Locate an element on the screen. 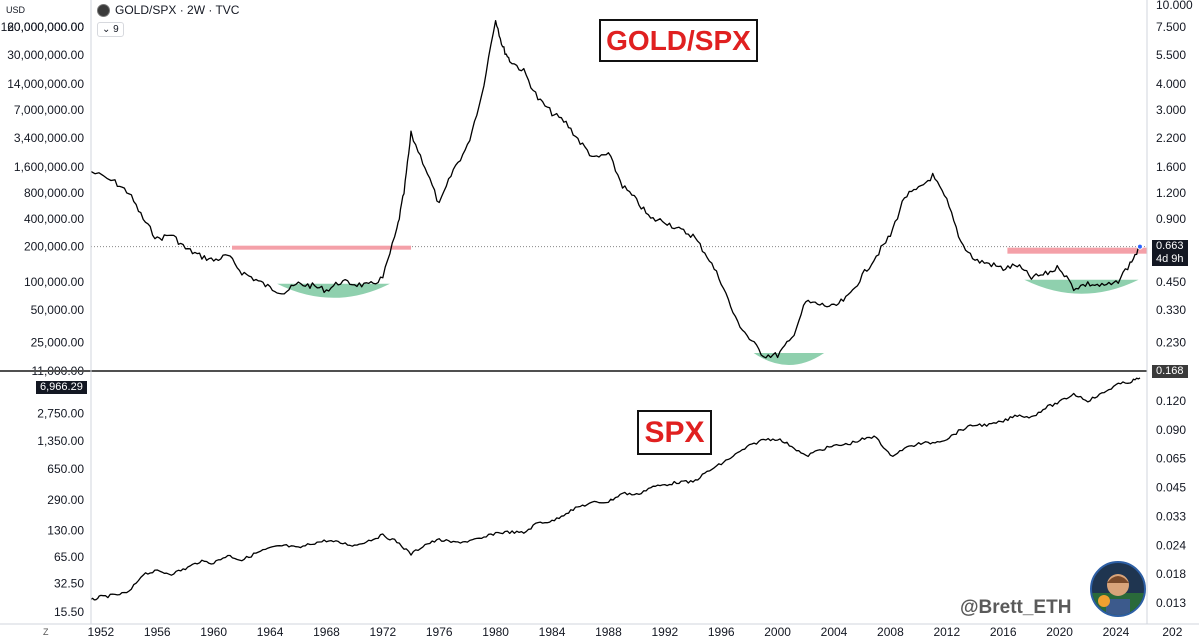 The height and width of the screenshot is (642, 1199). time-tick-label: 2004 is located at coordinates (834, 632).